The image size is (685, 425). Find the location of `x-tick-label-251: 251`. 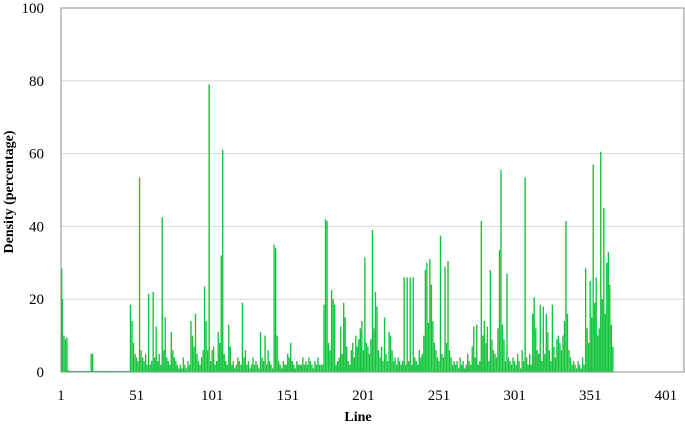

x-tick-label-251: 251 is located at coordinates (439, 396).